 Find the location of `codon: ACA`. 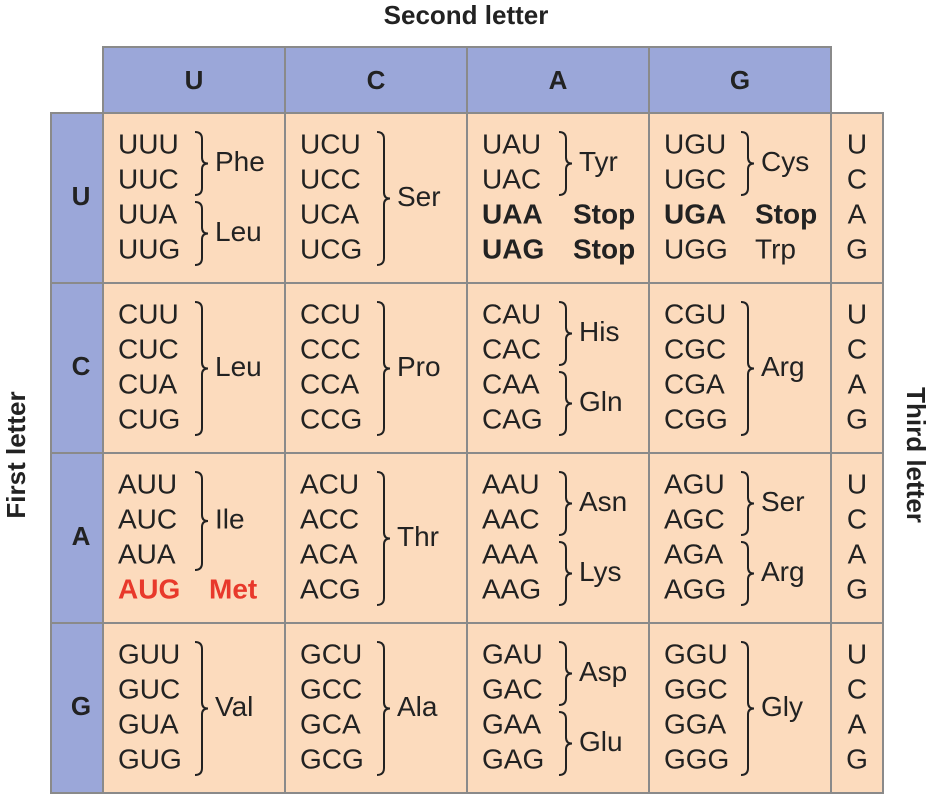

codon: ACA is located at coordinates (329, 553).